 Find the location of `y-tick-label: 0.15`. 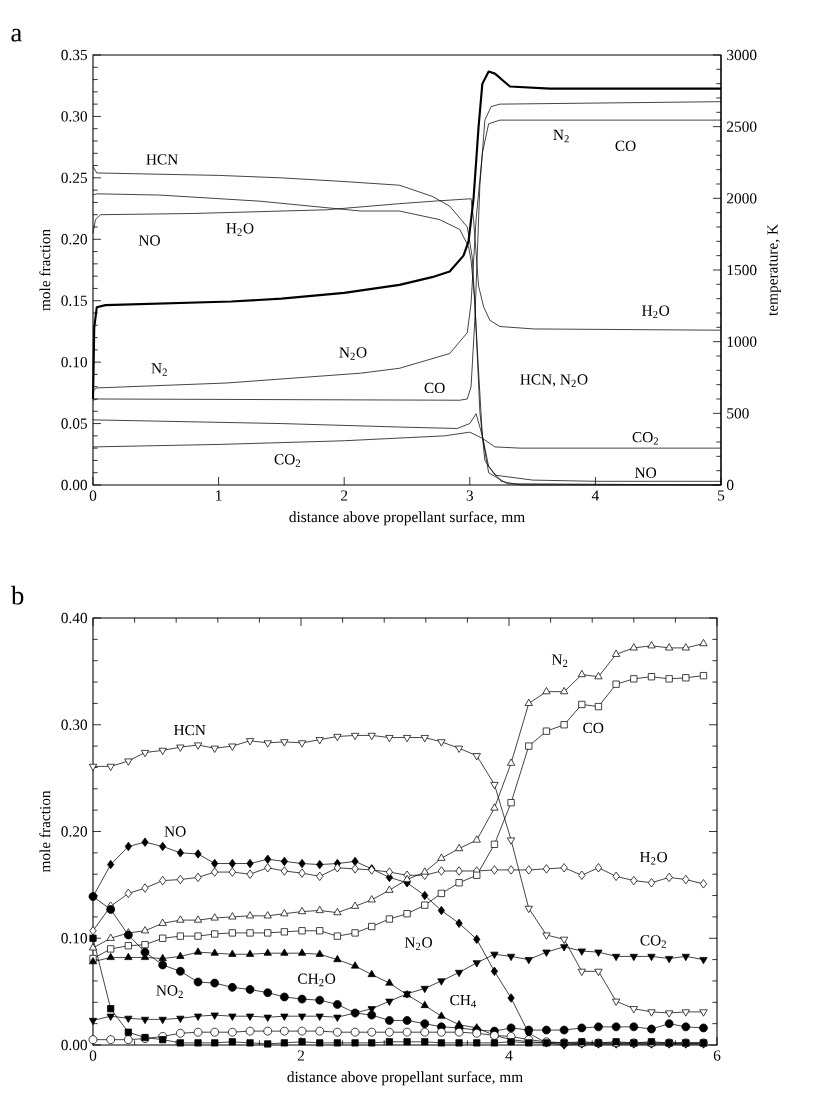

y-tick-label: 0.15 is located at coordinates (74, 300).